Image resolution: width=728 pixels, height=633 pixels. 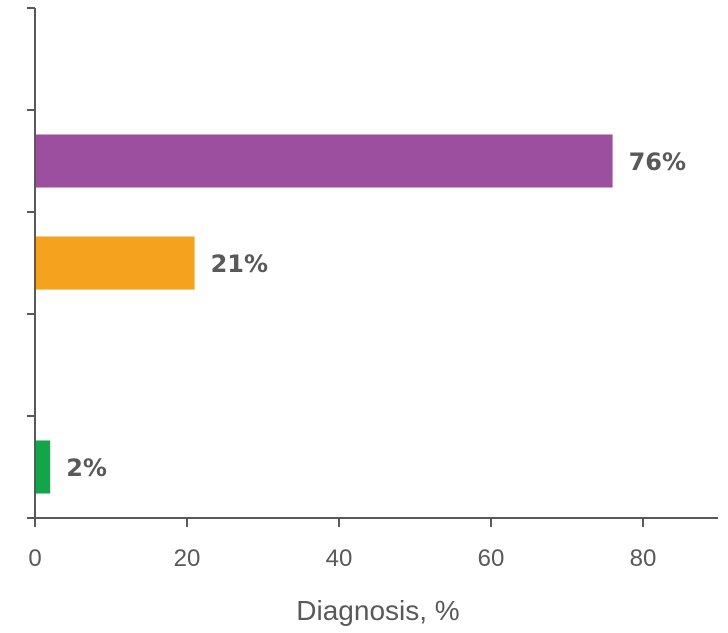 I want to click on x-tick-label-2: 40, so click(x=339, y=558).